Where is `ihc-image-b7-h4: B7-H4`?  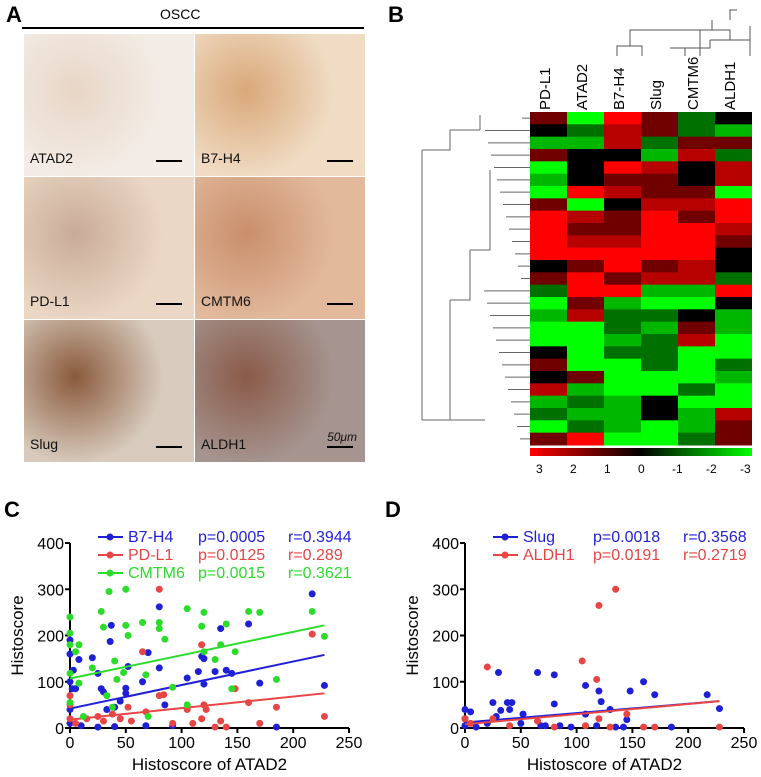 ihc-image-b7-h4: B7-H4 is located at coordinates (280, 105).